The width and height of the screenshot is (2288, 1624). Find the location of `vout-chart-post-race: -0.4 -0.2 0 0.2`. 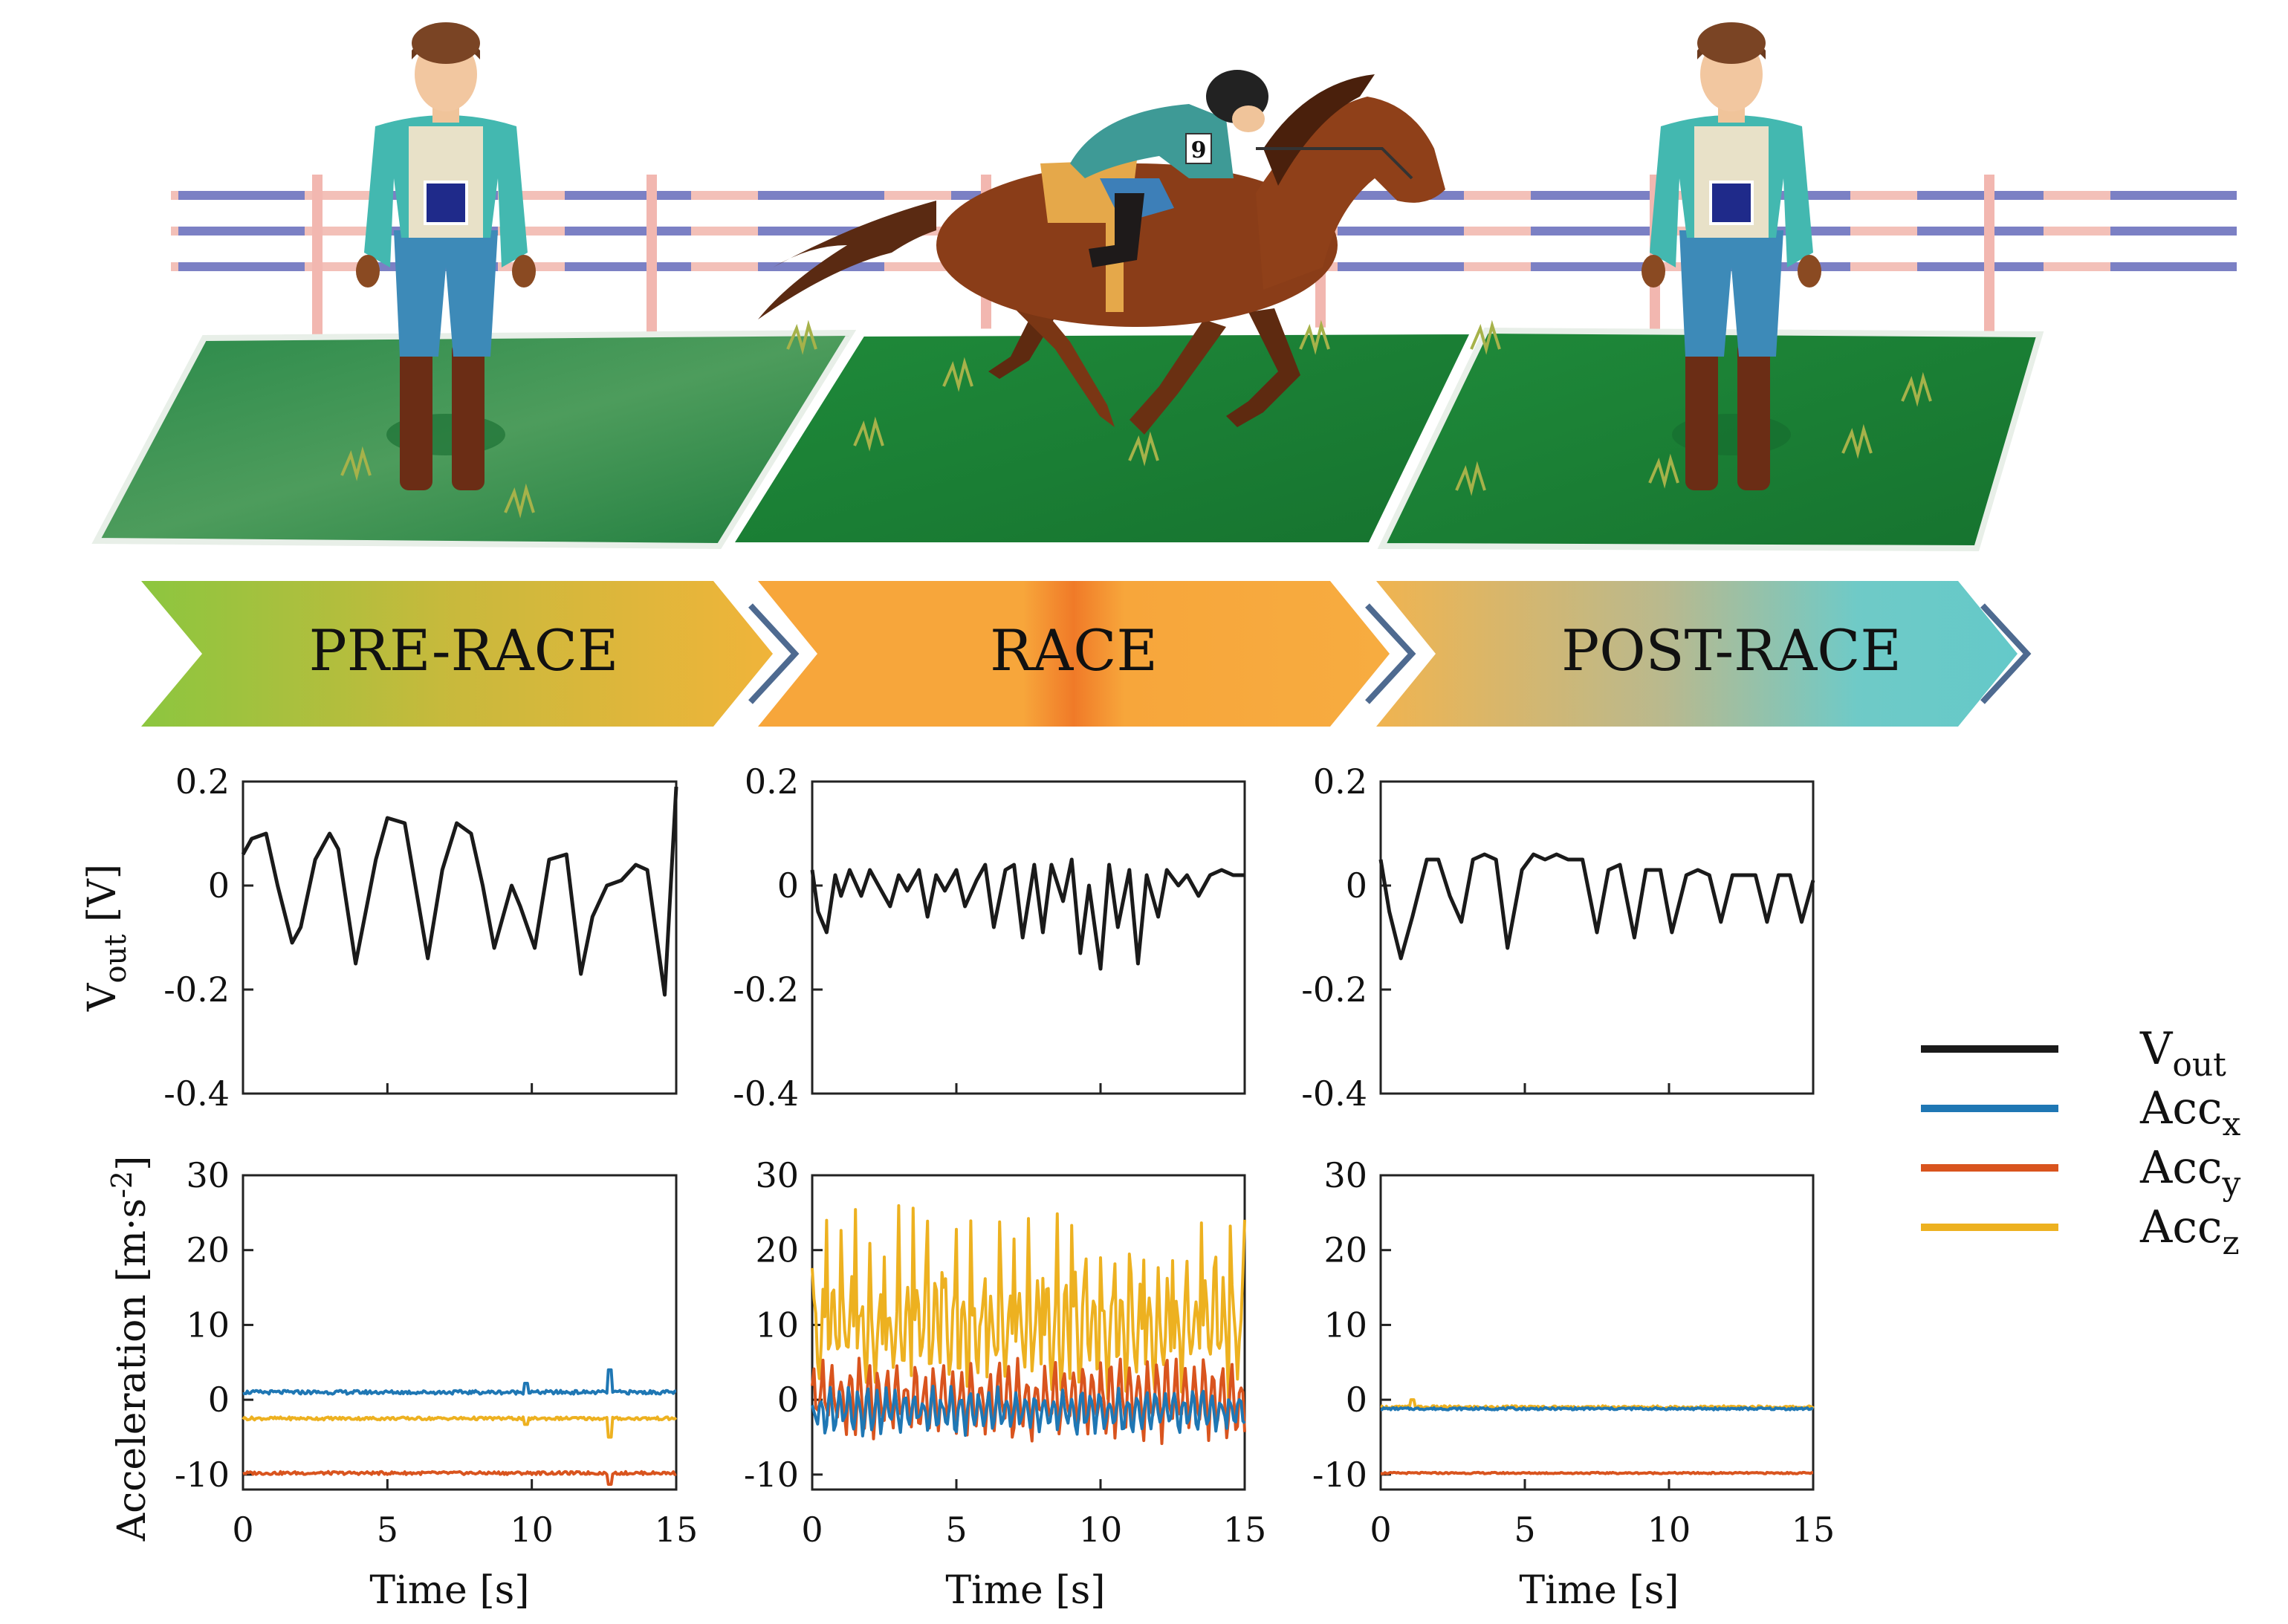

vout-chart-post-race: -0.4 -0.2 0 0.2 is located at coordinates (1558, 938).